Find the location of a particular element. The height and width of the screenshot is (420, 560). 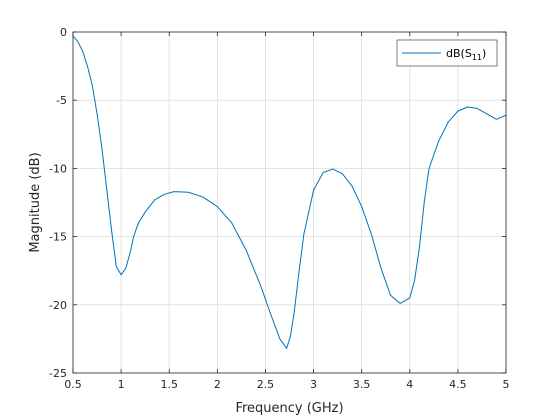

x-tick-label: 3 is located at coordinates (313, 384).